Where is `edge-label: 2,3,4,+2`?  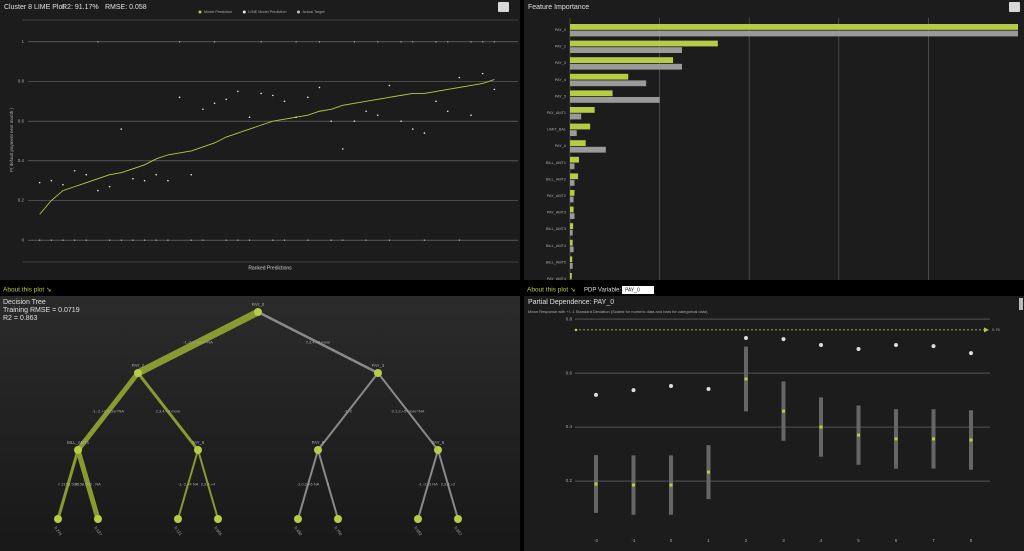 edge-label: 2,3,4,+2 is located at coordinates (448, 484).